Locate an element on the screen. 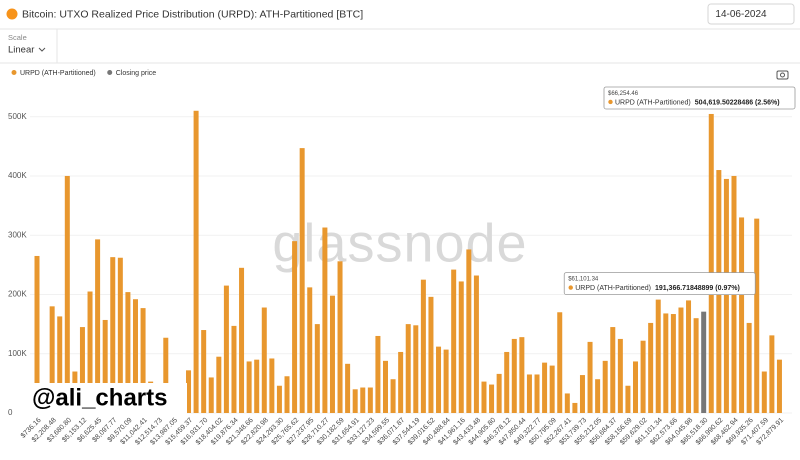 The height and width of the screenshot is (460, 800). credit-box is located at coordinates (108, 398).